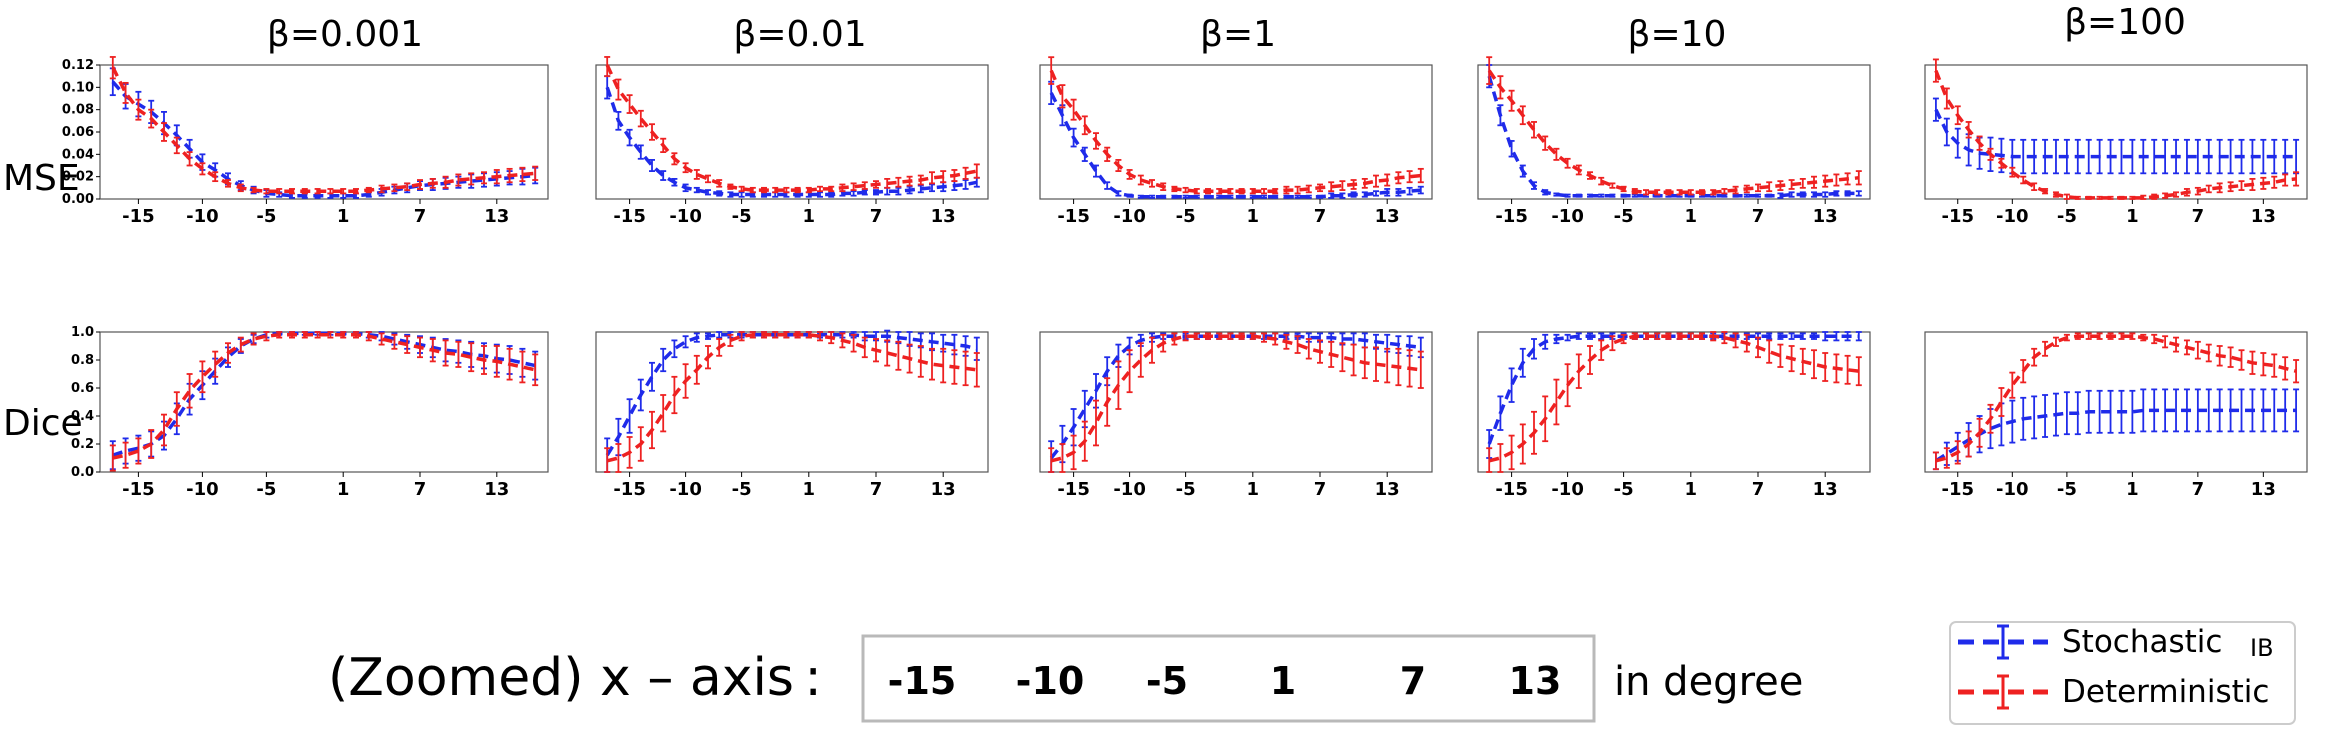  What do you see at coordinates (922, 681) in the screenshot?
I see `zoomed-tick: -15` at bounding box center [922, 681].